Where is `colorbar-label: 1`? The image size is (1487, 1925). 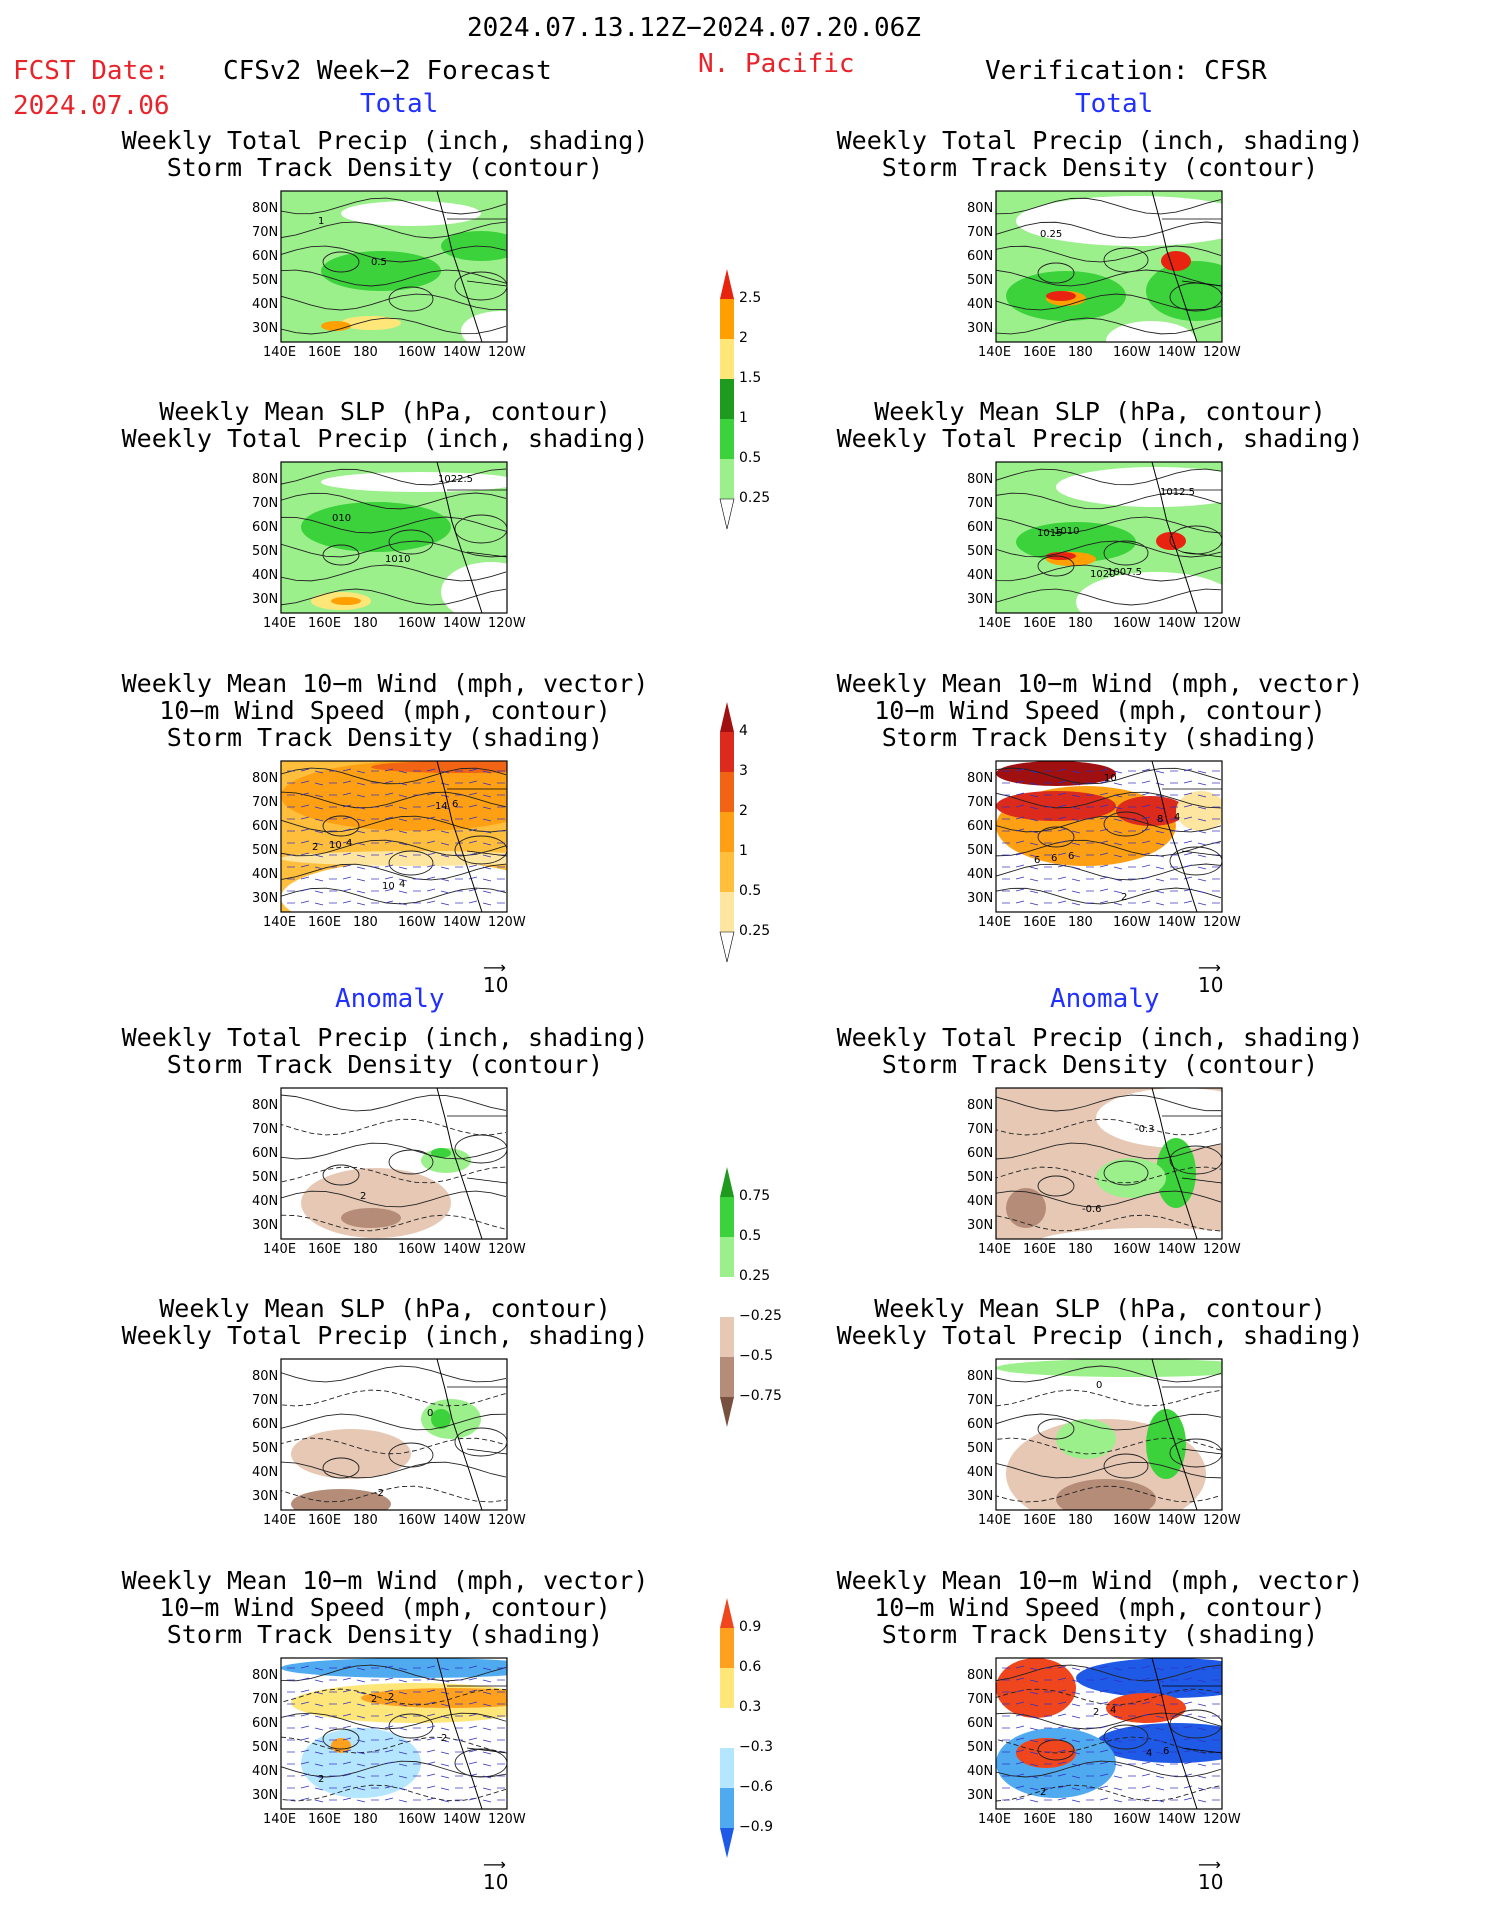
colorbar-label: 1 is located at coordinates (743, 851).